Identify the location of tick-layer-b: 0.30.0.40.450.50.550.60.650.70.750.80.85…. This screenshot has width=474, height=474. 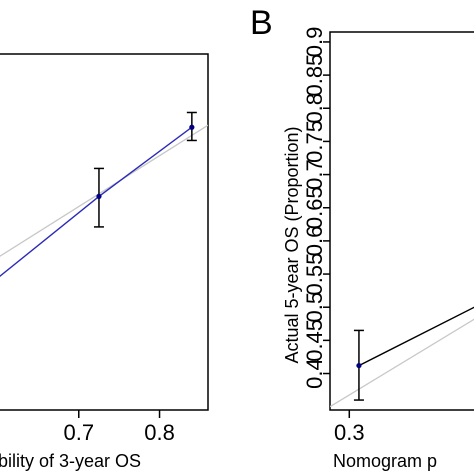
(333, 236).